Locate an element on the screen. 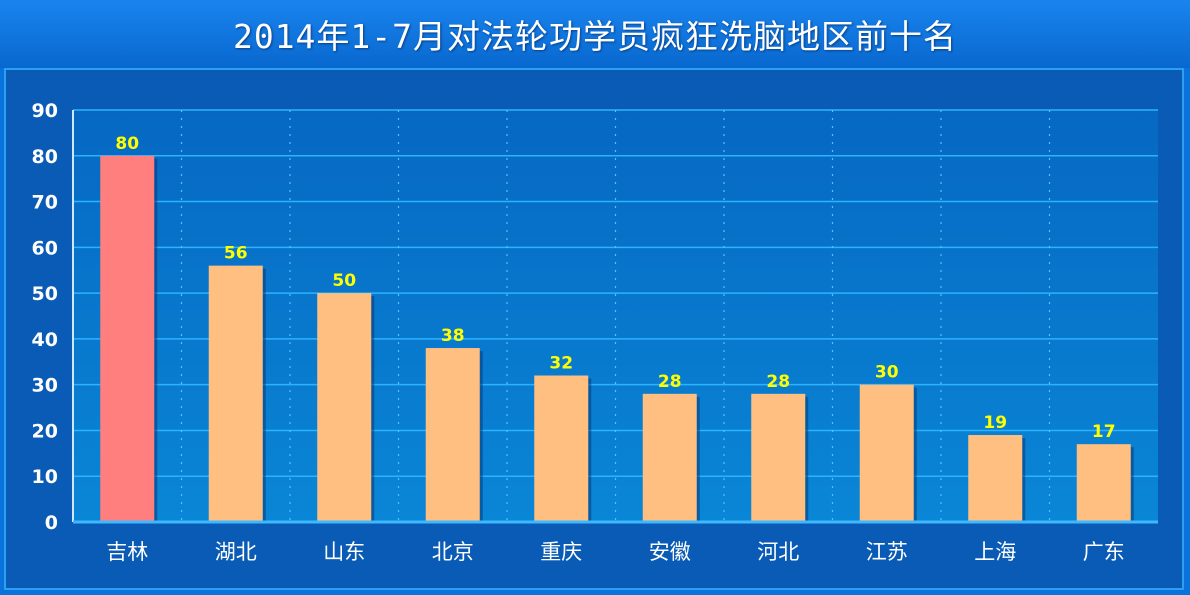 The image size is (1190, 595). y-tick-label: 70 is located at coordinates (45, 203).